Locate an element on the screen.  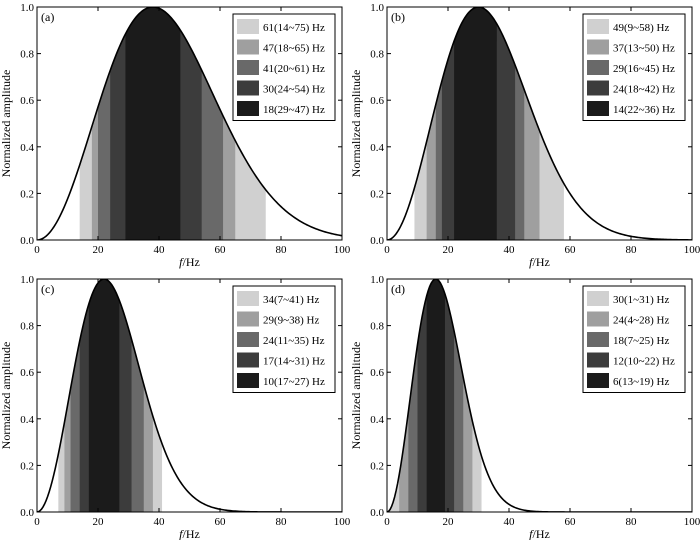
legend-entry: 24(4~28) Hz is located at coordinates (641, 321).